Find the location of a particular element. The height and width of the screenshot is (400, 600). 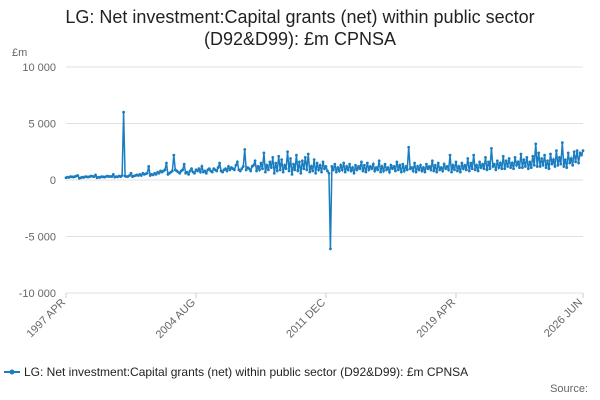

y-tick-label: -10 000 is located at coordinates (37, 294).